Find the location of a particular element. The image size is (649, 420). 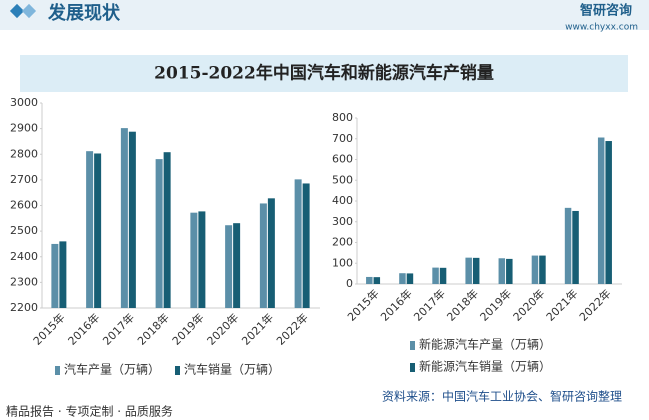

y-tick-label: 2900 is located at coordinates (24, 128).